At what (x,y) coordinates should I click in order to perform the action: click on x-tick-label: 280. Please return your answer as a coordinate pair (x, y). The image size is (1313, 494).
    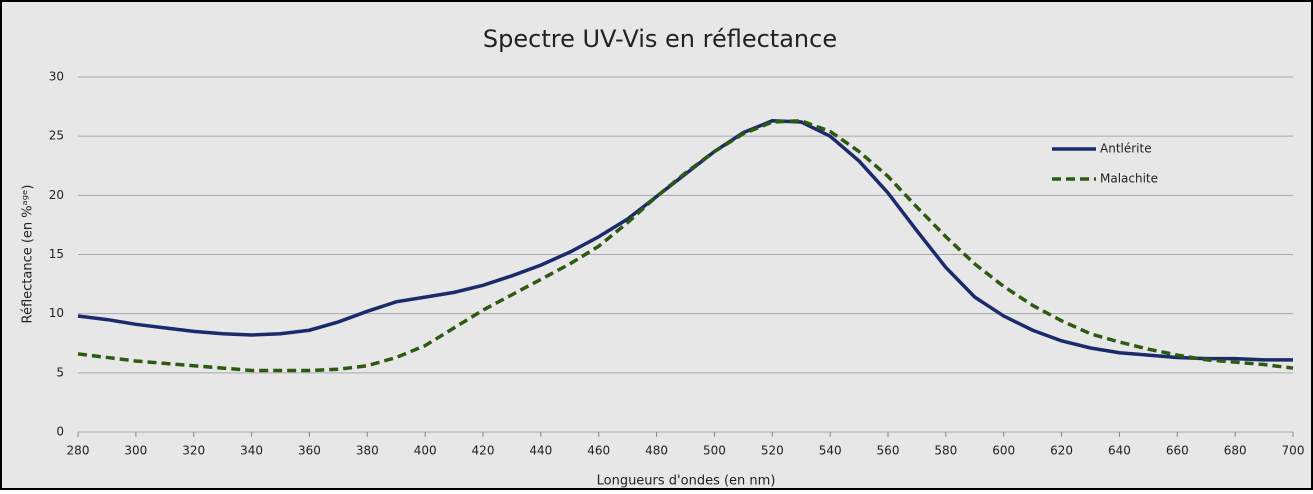
    Looking at the image, I should click on (78, 451).